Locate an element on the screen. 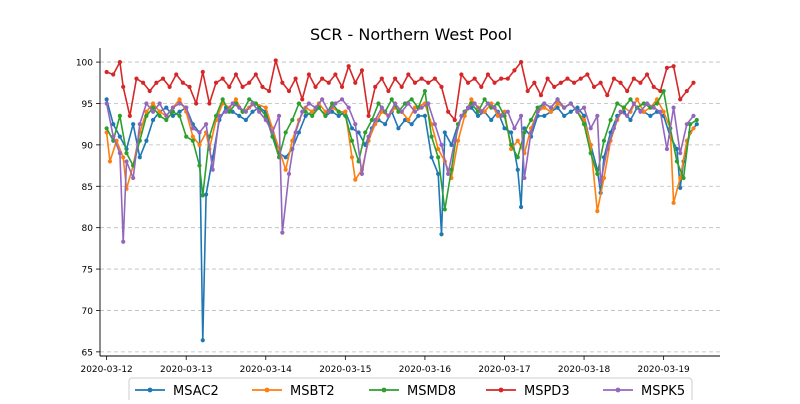 The height and width of the screenshot is (404, 800). legend-item-msbt2: MSBT2 is located at coordinates (293, 391).